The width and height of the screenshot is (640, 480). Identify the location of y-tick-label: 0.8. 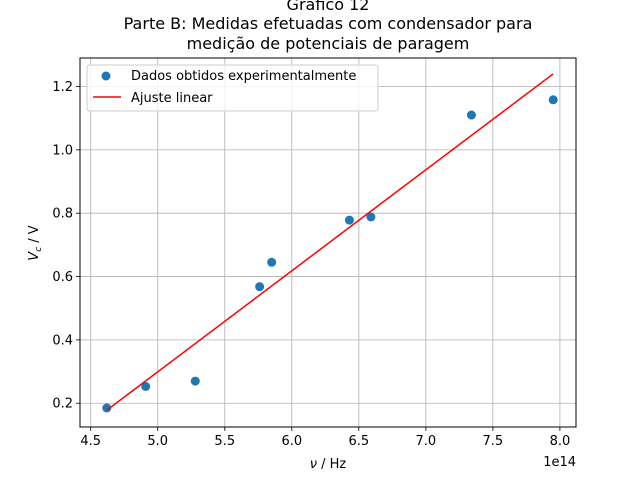
(62, 214).